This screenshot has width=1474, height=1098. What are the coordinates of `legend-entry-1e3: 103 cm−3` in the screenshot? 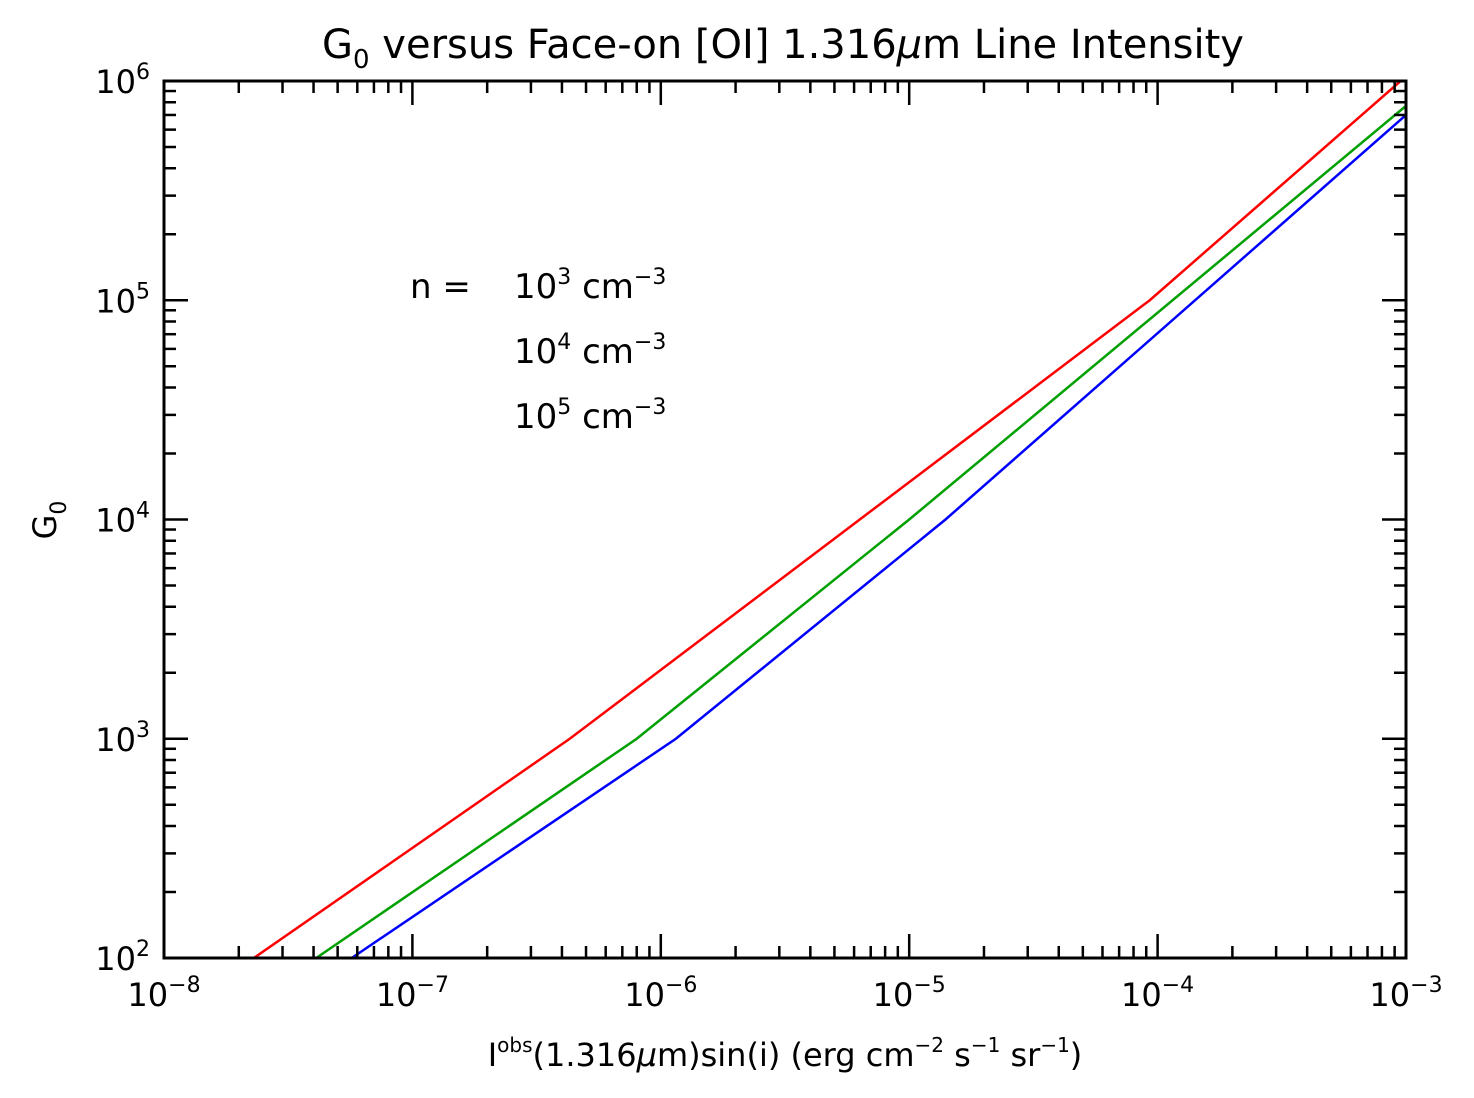 It's located at (590, 286).